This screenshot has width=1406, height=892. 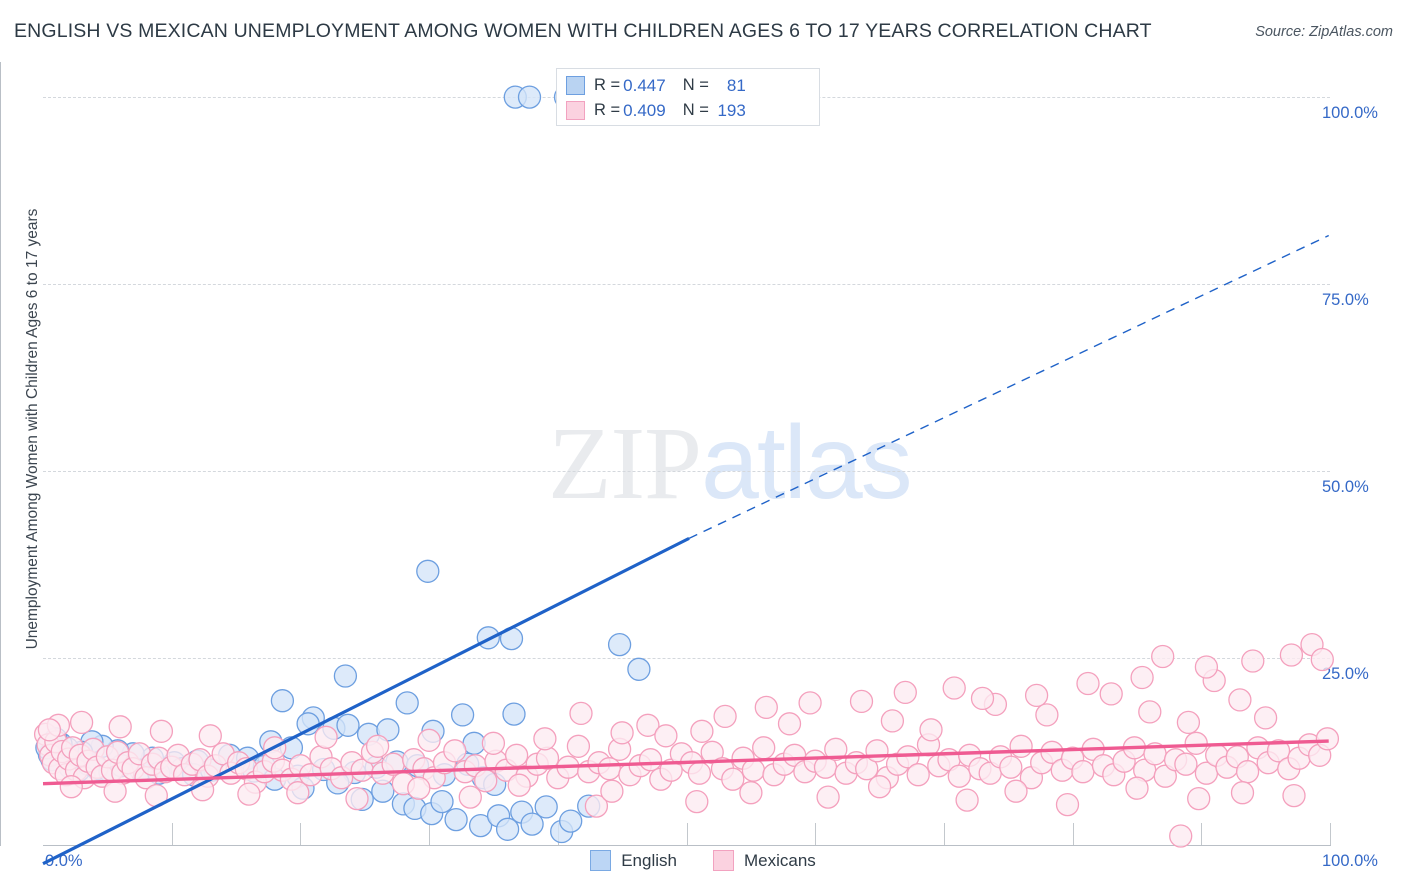 What do you see at coordinates (1350, 861) in the screenshot?
I see `x-axis-tick-label: 100.0%` at bounding box center [1350, 861].